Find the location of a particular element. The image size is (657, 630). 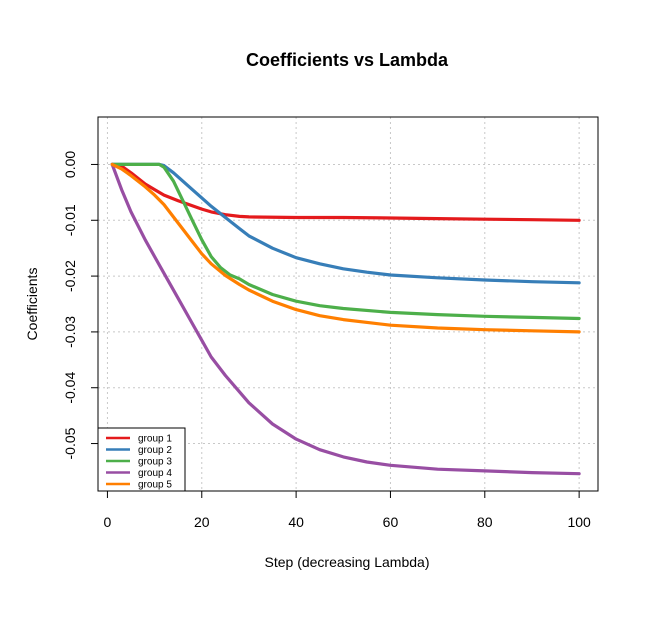

legend-label-group-2: group 2 is located at coordinates (155, 450).